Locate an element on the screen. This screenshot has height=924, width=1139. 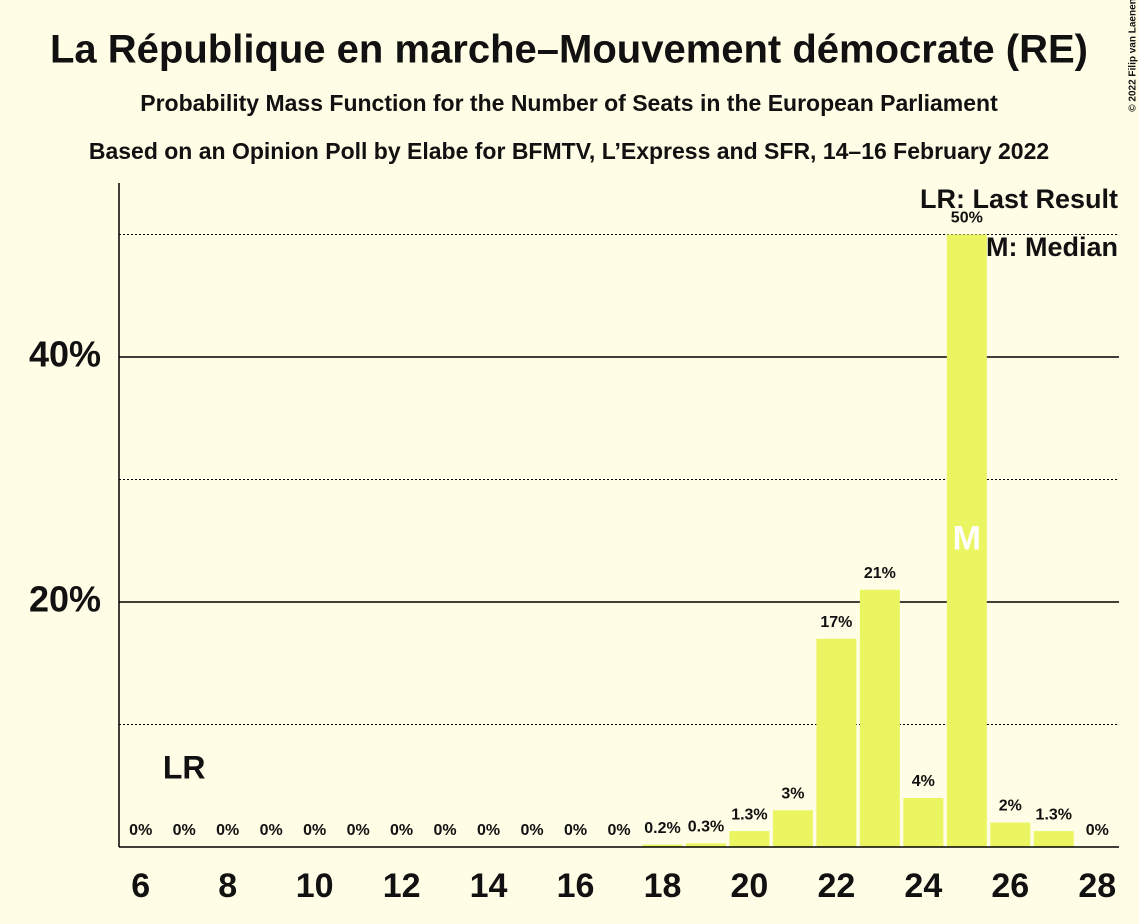
x-tick-label: 14 is located at coordinates (489, 886).